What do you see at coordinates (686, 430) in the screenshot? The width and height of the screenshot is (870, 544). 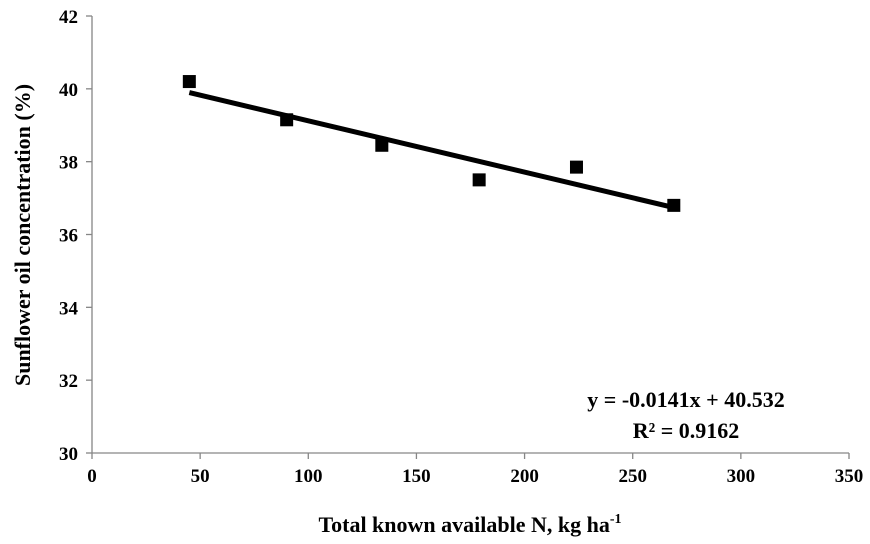 I see `r-squared-label: R² = 0.9162` at bounding box center [686, 430].